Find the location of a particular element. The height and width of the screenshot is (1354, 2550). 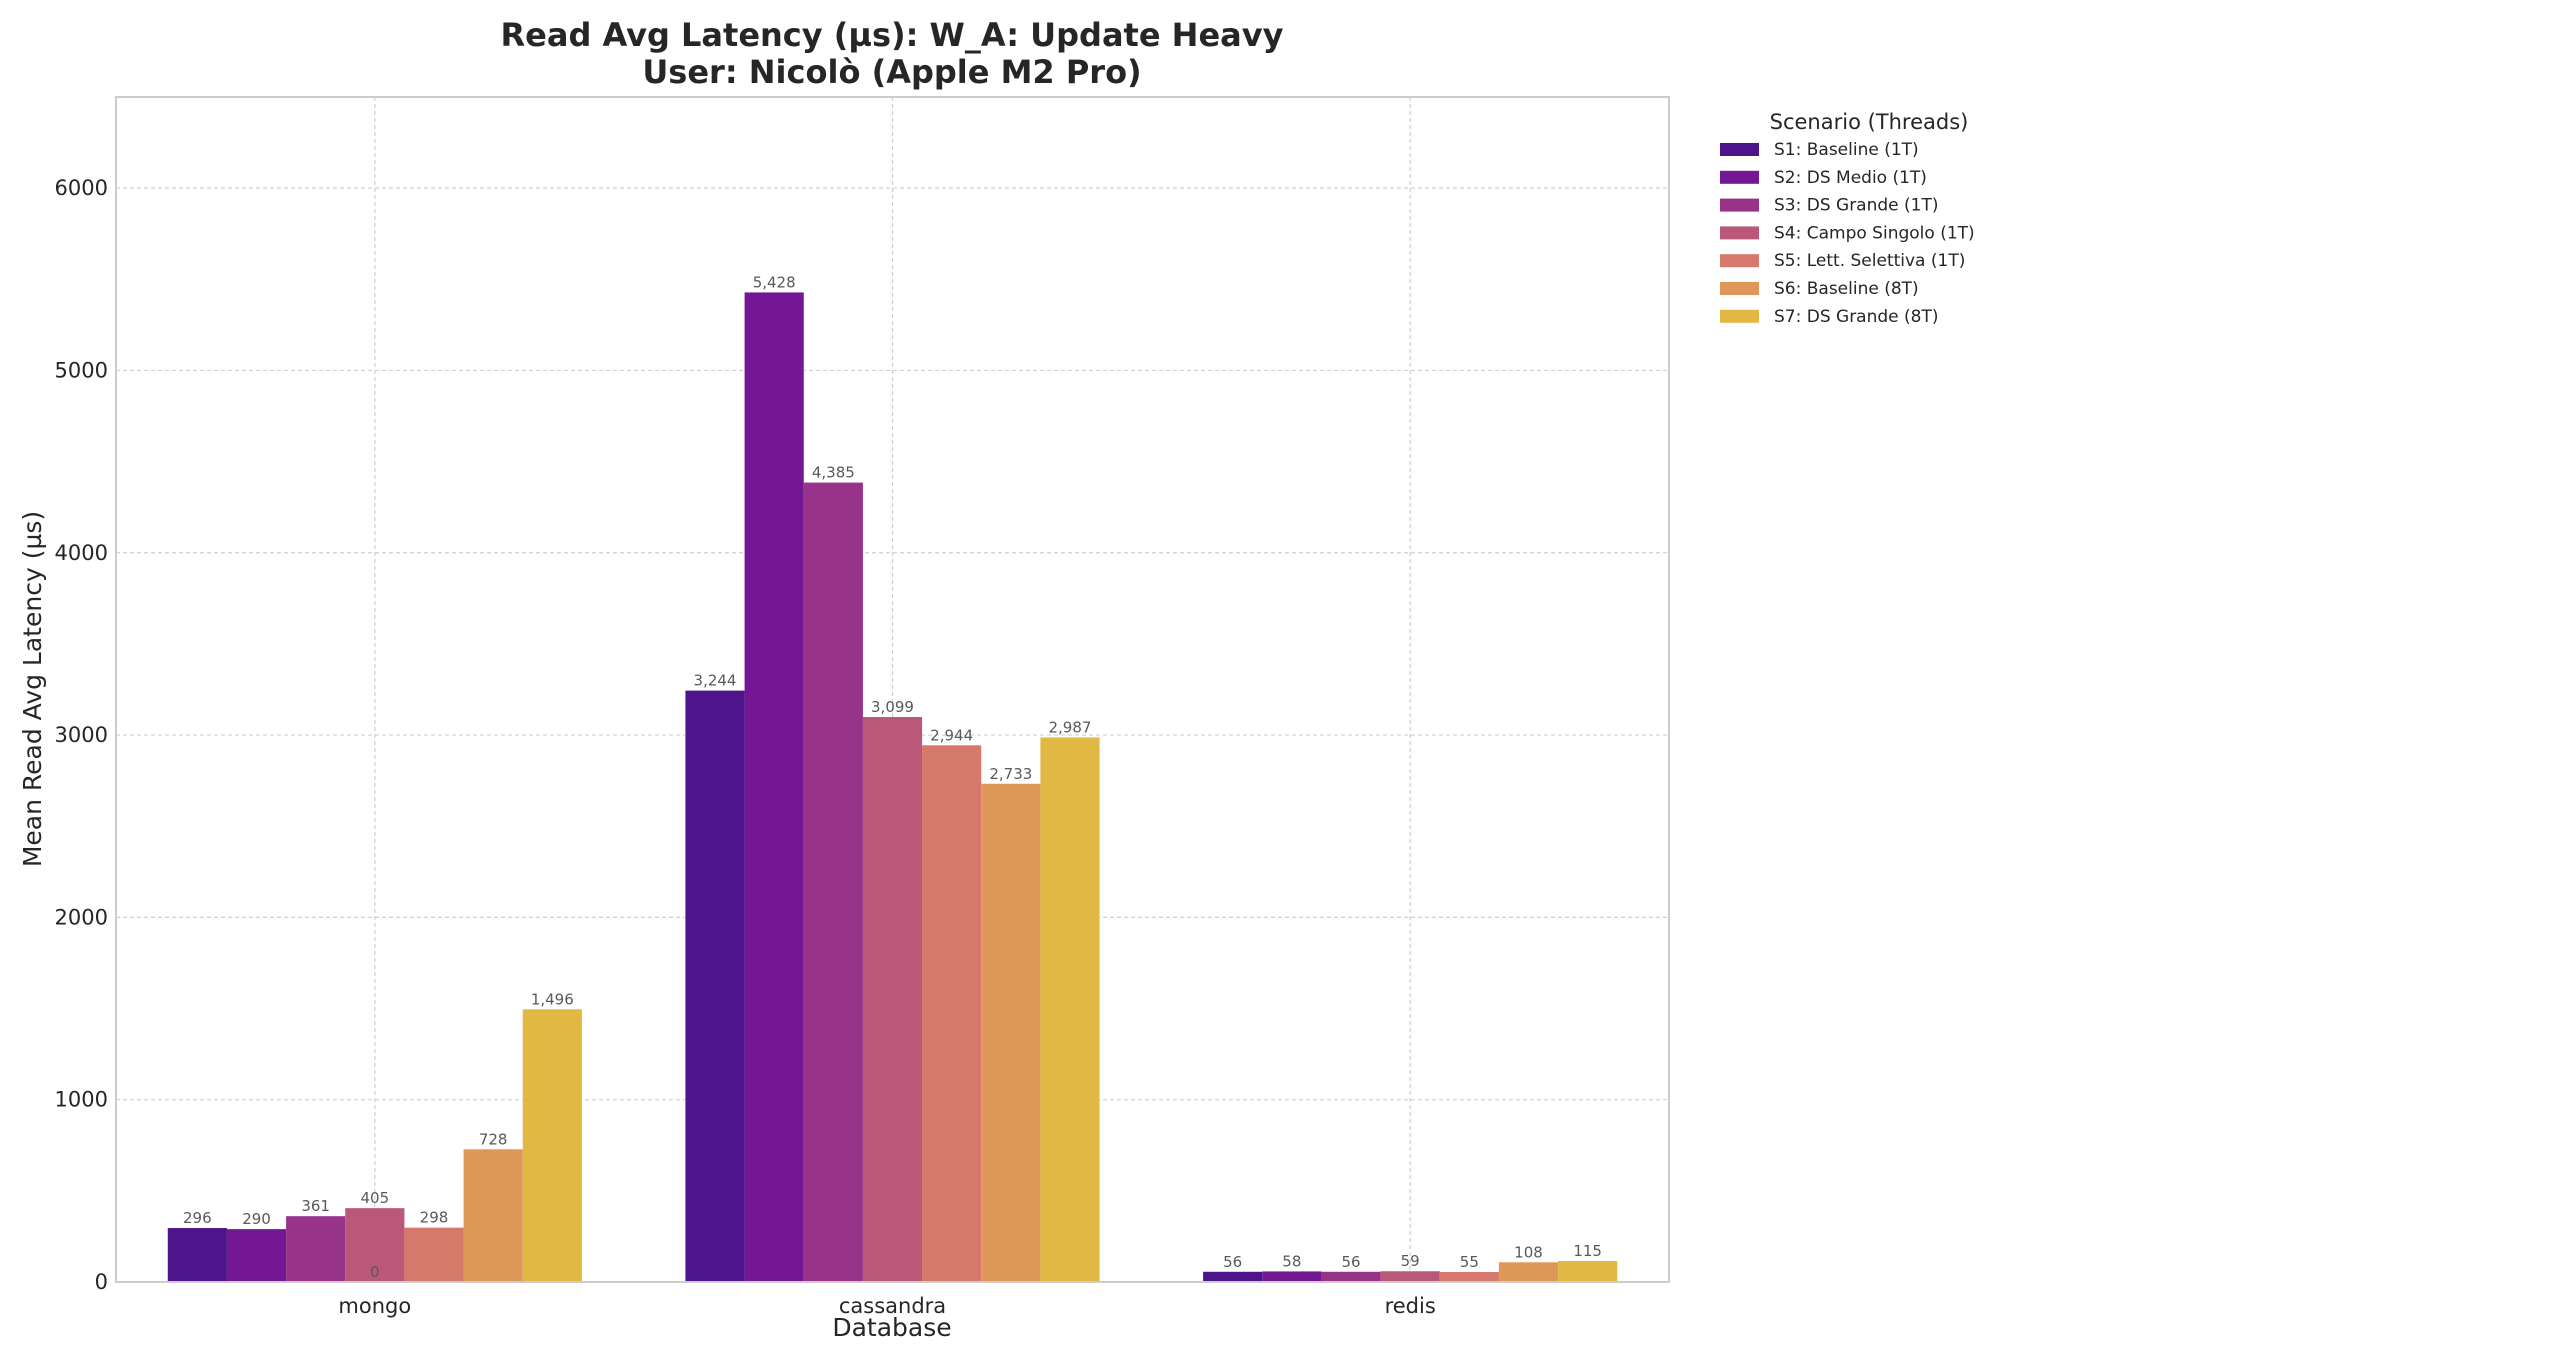

bar-cassandra-s4 is located at coordinates (892, 999).